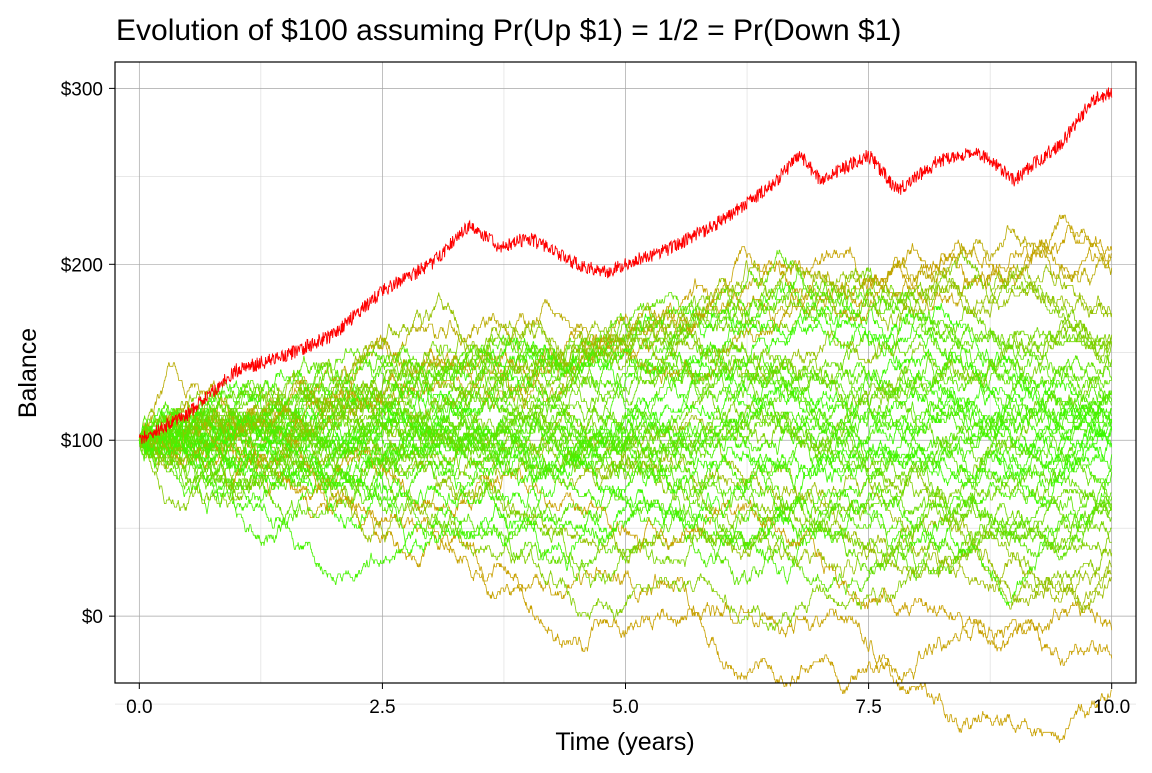 This screenshot has height=773, width=1152. Describe the element at coordinates (382, 707) in the screenshot. I see `x-tick-label: 2.5` at that location.